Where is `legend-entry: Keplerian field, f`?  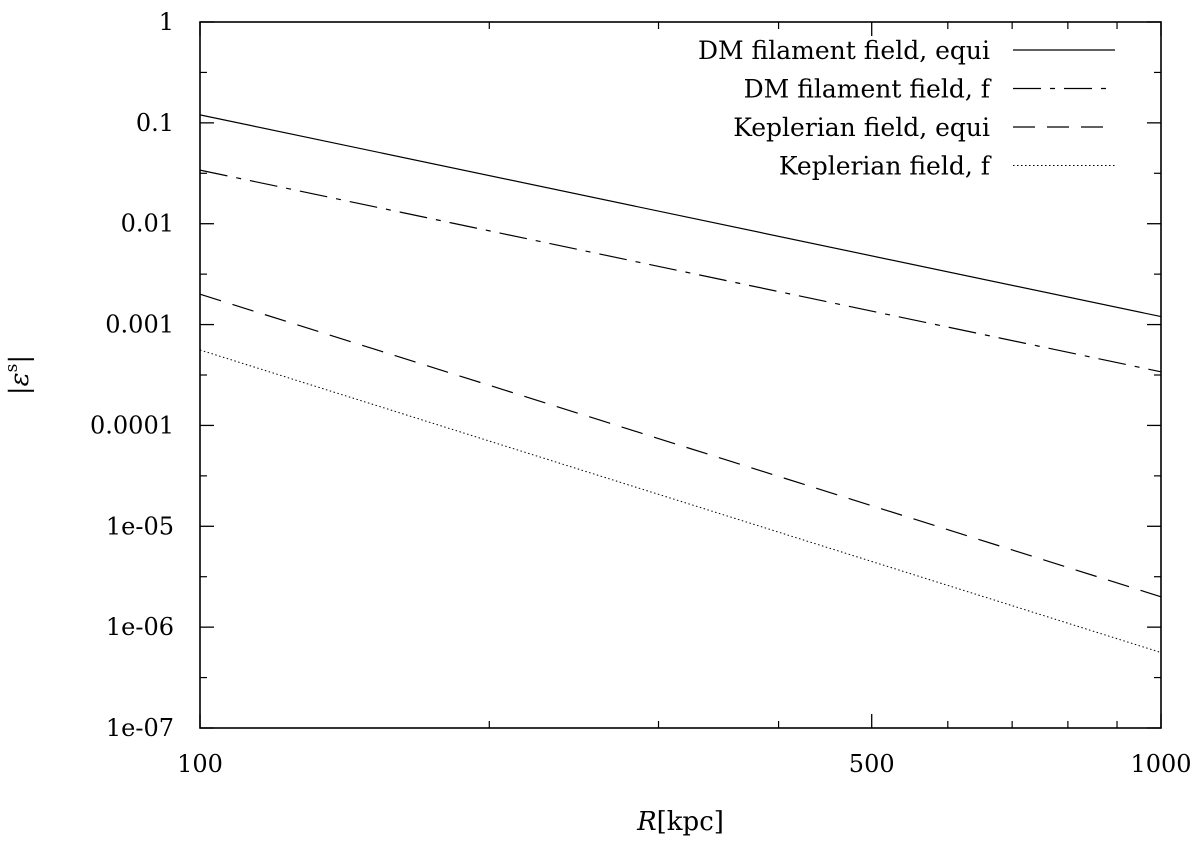 legend-entry: Keplerian field, f is located at coordinates (947, 166).